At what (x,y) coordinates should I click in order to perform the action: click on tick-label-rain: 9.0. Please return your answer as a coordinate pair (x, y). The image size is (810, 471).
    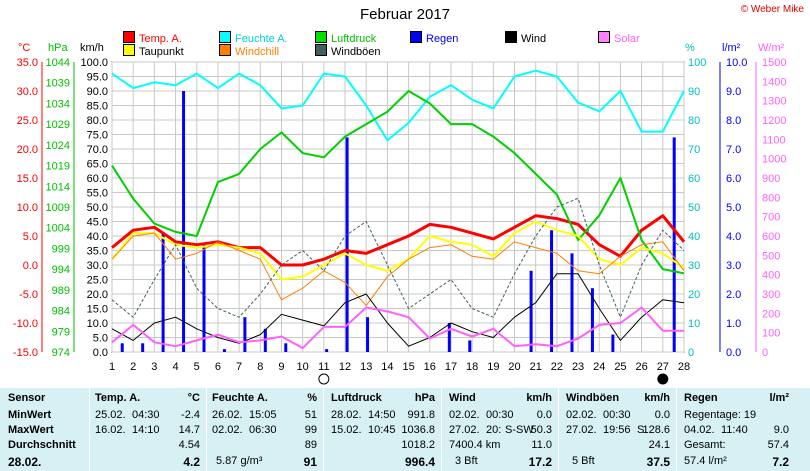
    Looking at the image, I should click on (733, 92).